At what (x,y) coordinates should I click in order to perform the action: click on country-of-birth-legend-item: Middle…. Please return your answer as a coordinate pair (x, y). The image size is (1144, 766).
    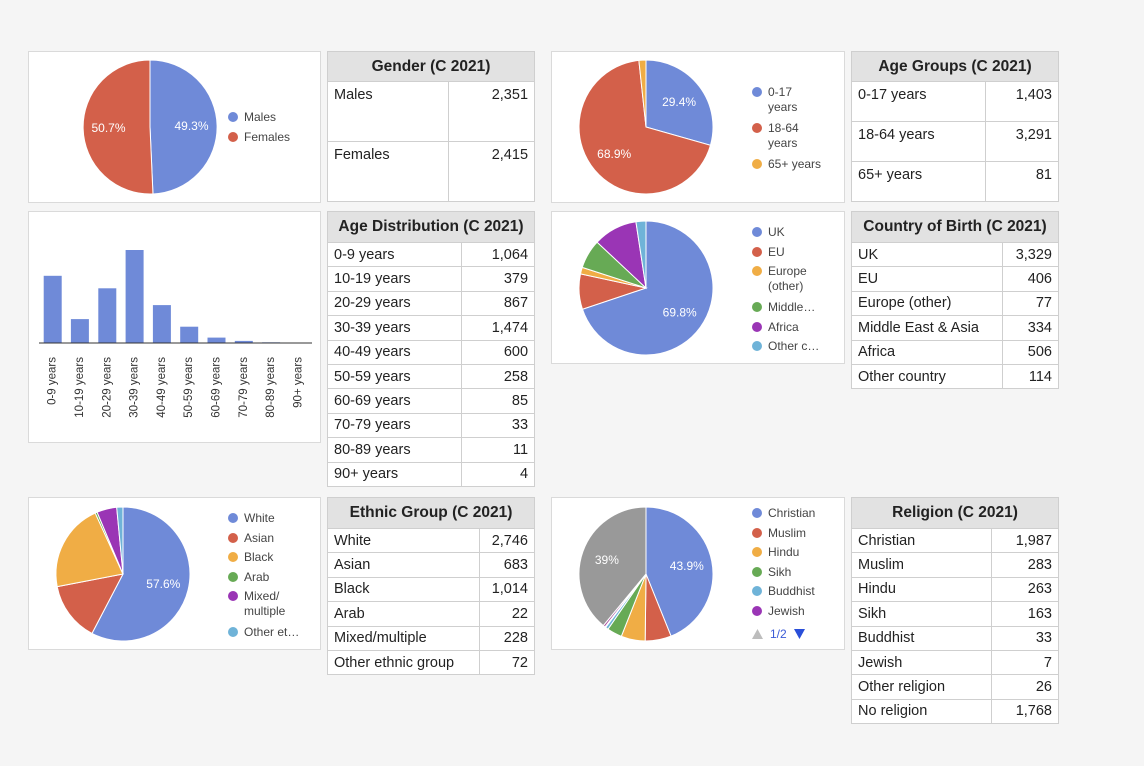
    Looking at the image, I should click on (783, 307).